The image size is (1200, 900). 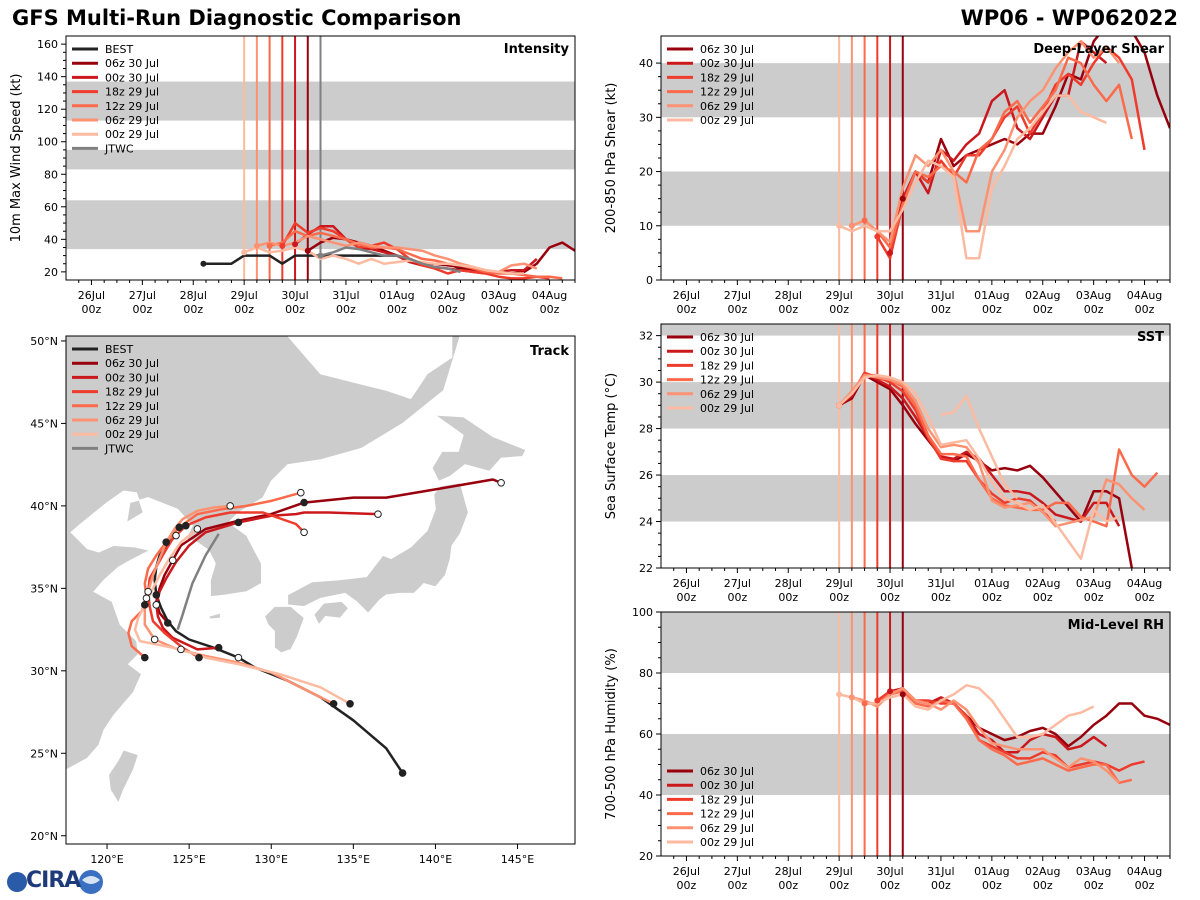 What do you see at coordinates (119, 49) in the screenshot?
I see `legend-label: BEST` at bounding box center [119, 49].